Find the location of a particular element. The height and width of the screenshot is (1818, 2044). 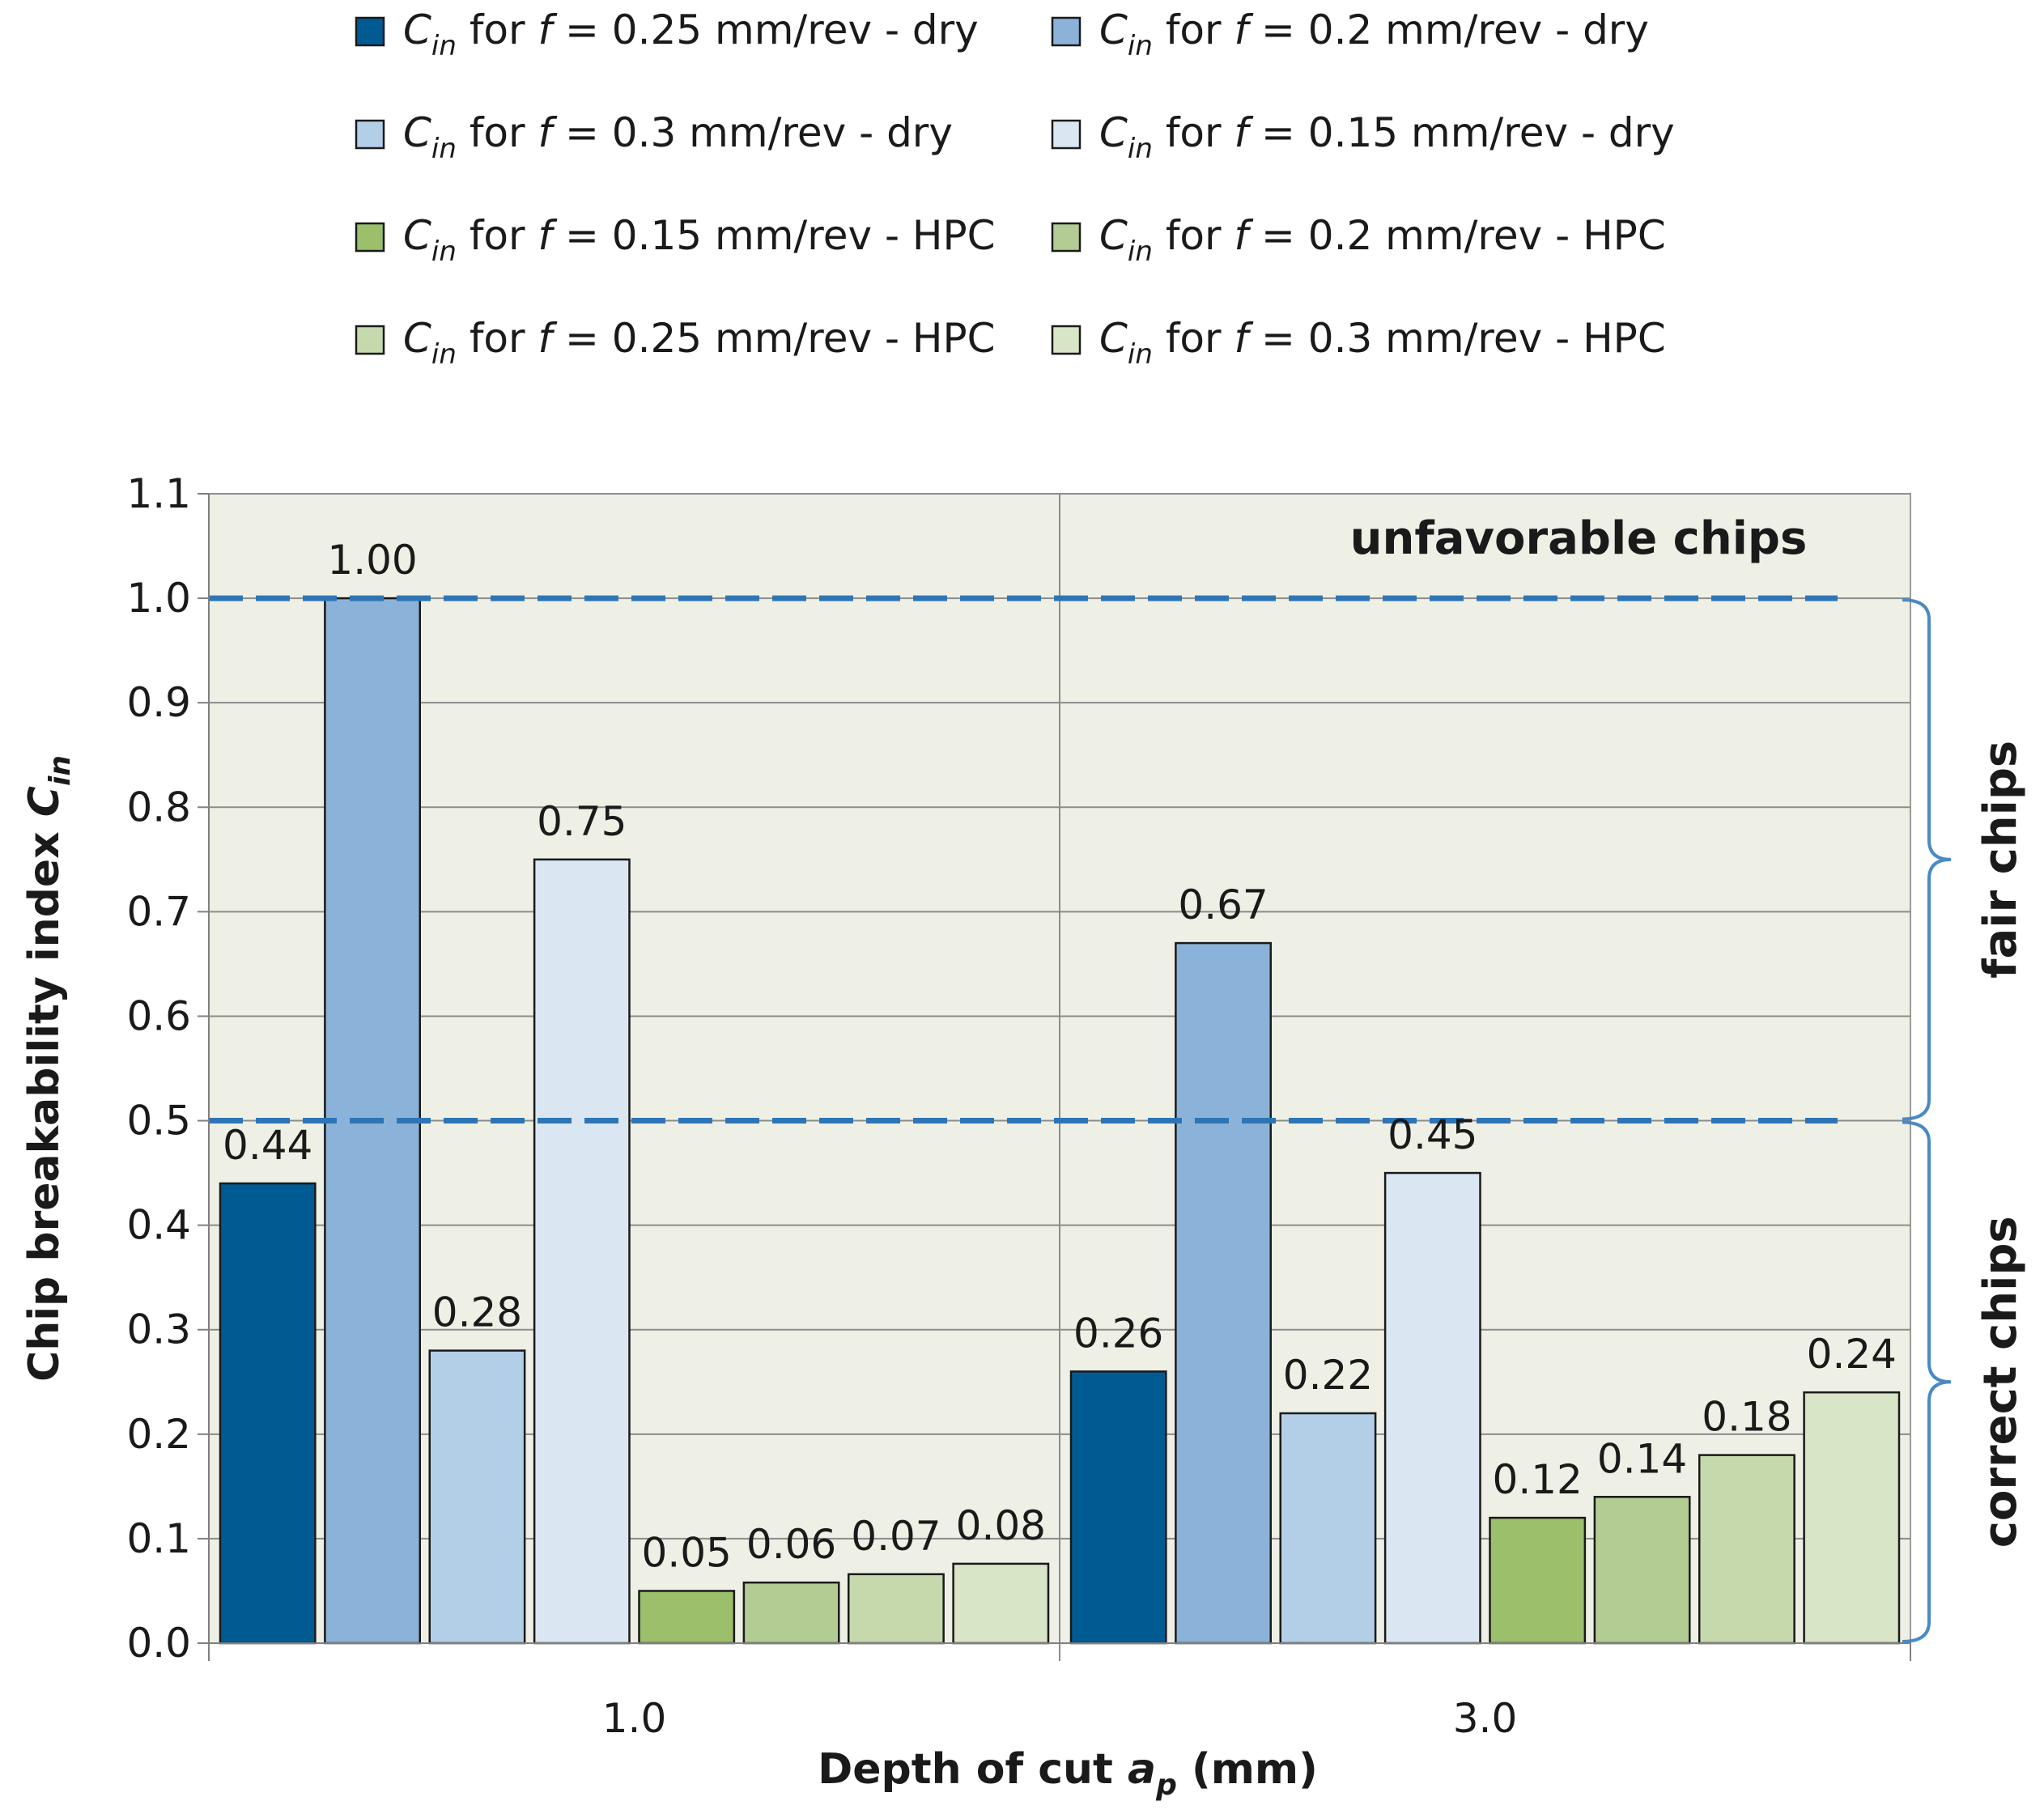

y-tick-label: 0.0 is located at coordinates (158, 1643).